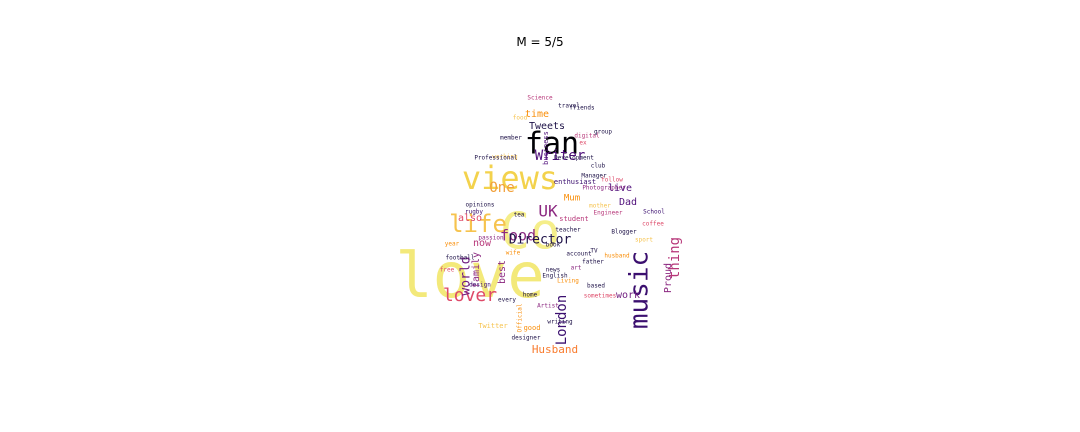 The width and height of the screenshot is (1080, 432). Describe the element at coordinates (540, 42) in the screenshot. I see `figure-title: M = 5/5` at that location.